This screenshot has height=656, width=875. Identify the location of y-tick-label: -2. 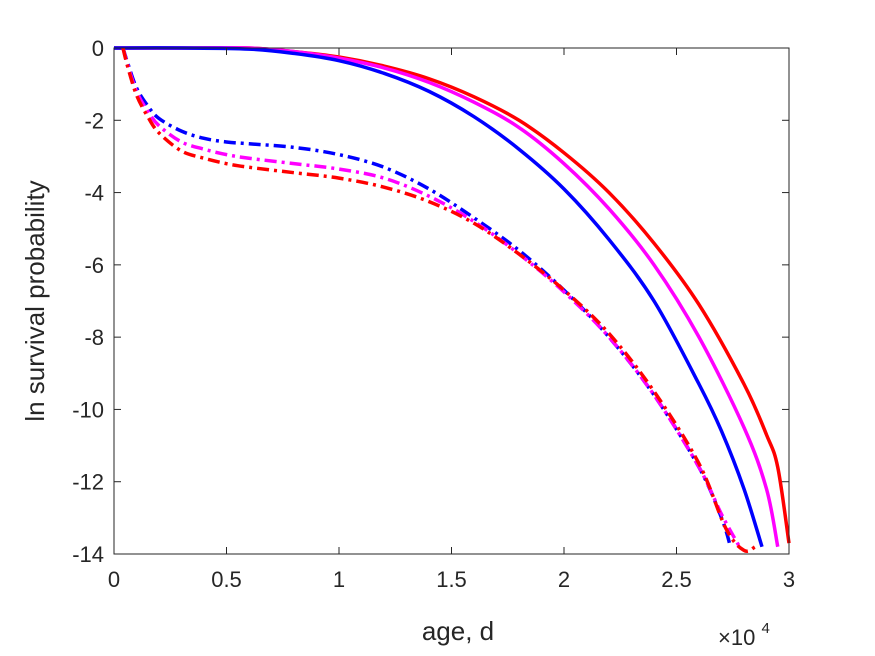
(94, 120).